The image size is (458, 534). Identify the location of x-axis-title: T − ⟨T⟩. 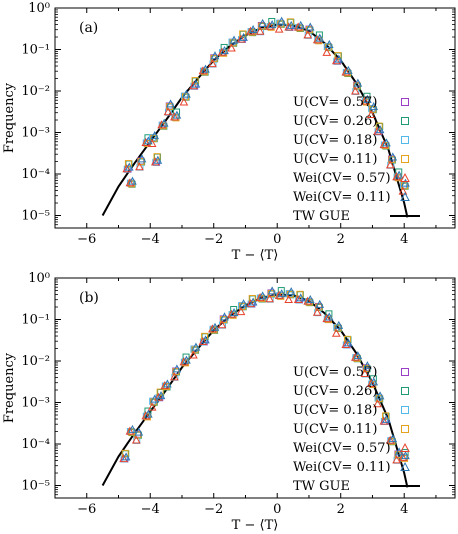
(255, 255).